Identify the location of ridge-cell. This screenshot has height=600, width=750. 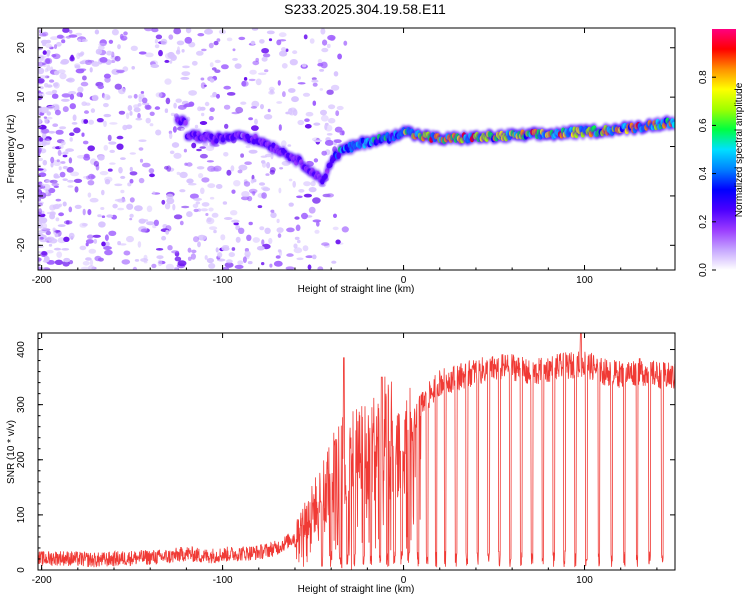
(673, 124).